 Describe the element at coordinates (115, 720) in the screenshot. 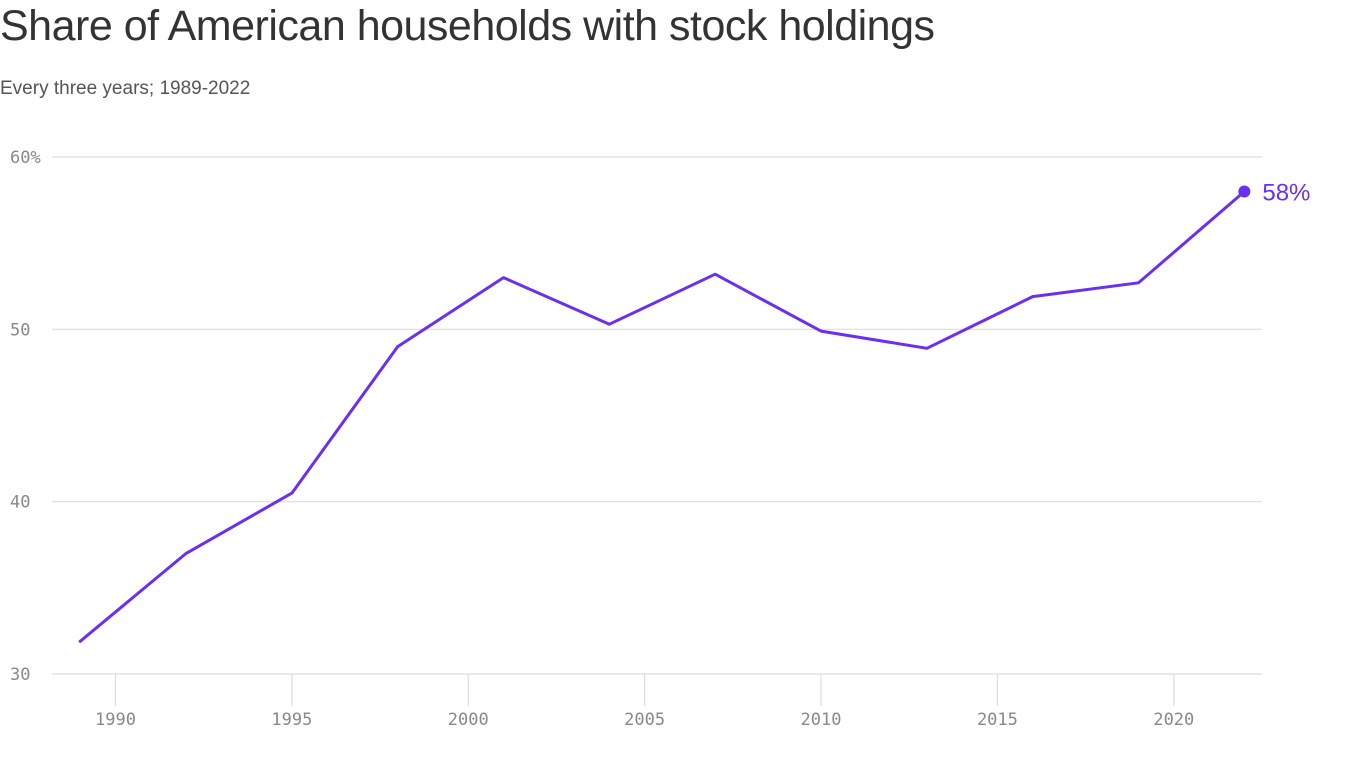

I see `x-tick-label: 1990` at that location.